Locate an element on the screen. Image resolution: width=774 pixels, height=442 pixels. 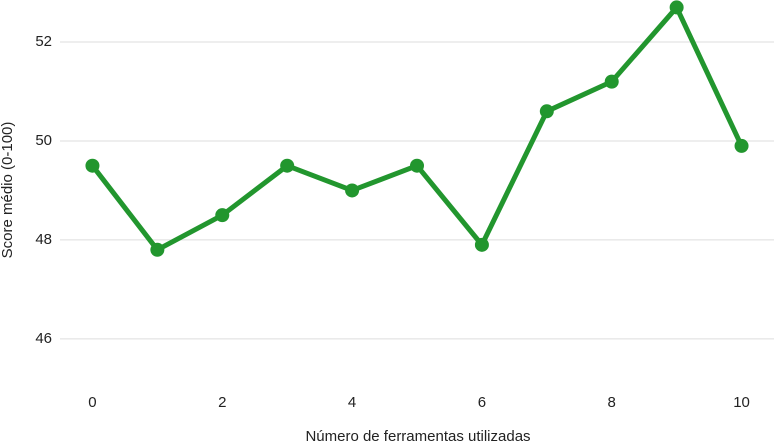
x-tick-label: 6 is located at coordinates (482, 402).